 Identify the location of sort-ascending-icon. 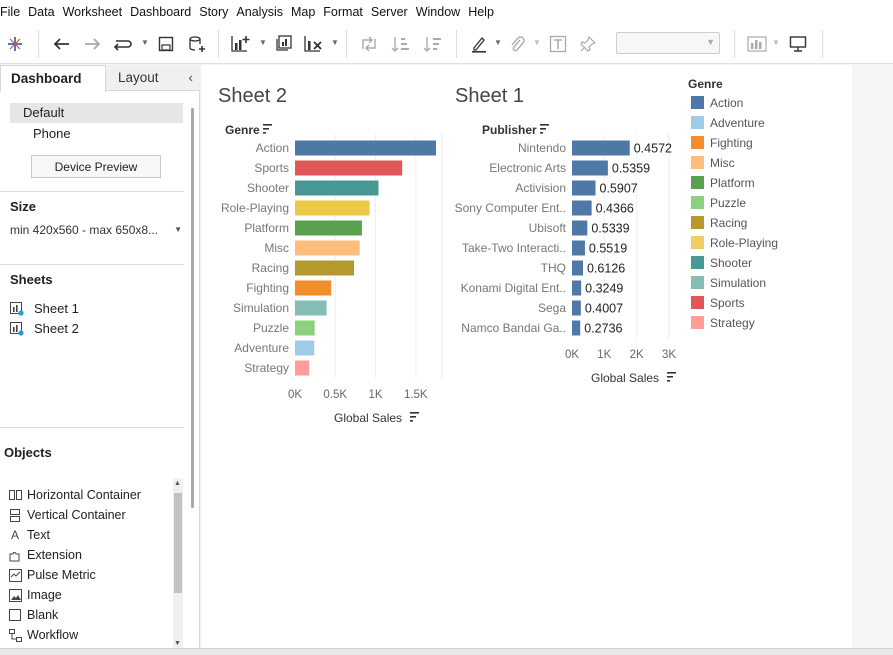
(401, 44).